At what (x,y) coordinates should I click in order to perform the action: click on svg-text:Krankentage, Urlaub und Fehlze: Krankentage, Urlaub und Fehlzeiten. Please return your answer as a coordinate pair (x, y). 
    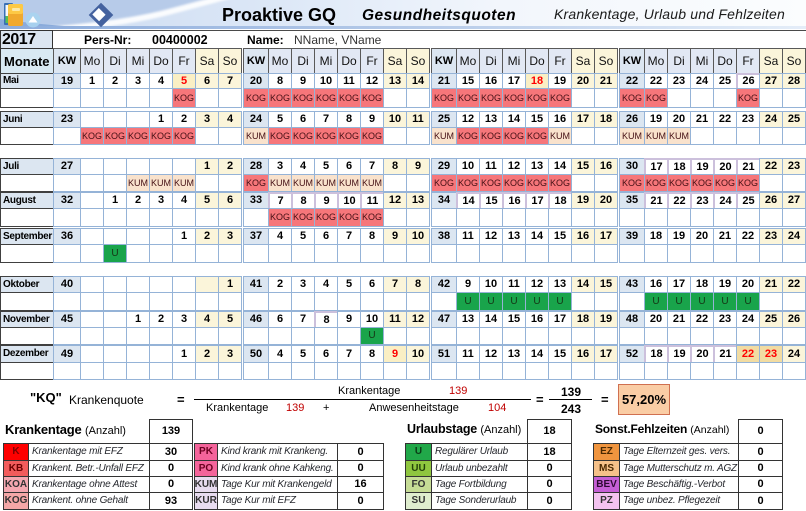
    Looking at the image, I should click on (669, 14).